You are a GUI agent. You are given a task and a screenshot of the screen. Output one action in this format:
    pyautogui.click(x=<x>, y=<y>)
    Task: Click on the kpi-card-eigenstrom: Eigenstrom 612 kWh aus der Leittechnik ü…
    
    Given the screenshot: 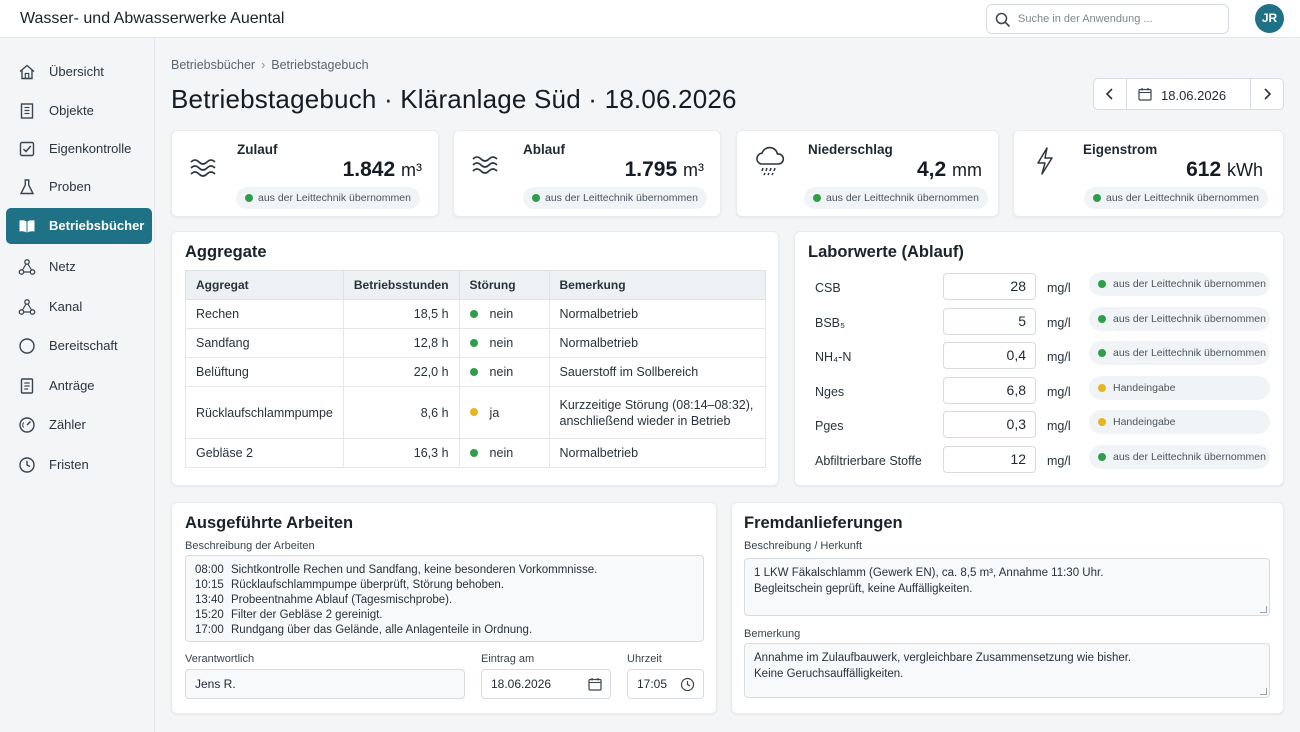 What is the action you would take?
    pyautogui.click(x=1148, y=173)
    